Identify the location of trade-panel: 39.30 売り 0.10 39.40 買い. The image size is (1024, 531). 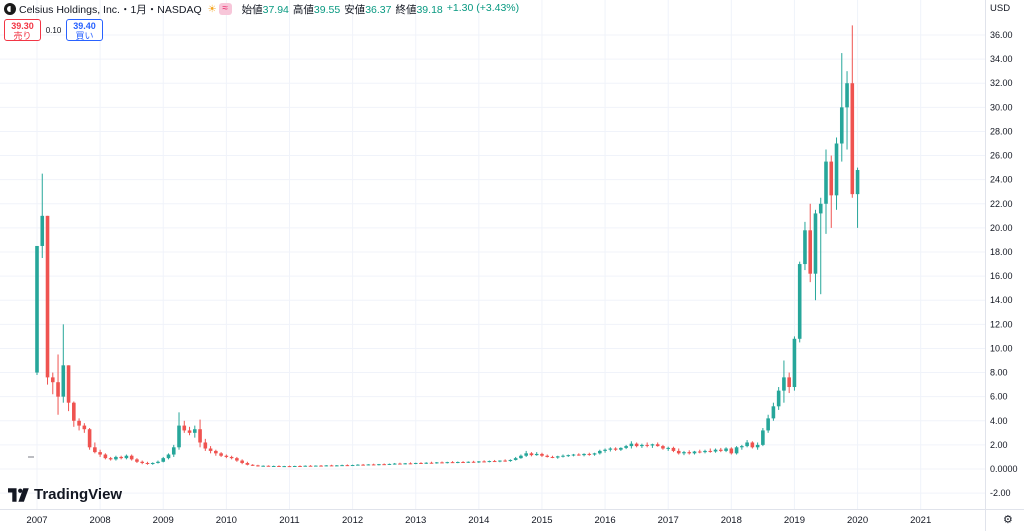
(53, 30).